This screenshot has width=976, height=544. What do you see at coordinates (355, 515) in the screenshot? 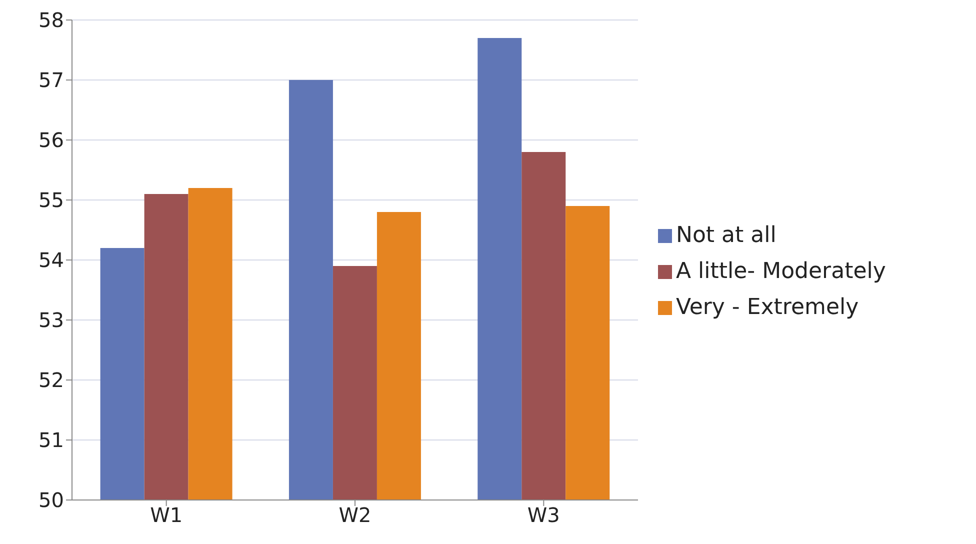
I see `x-tick-label: W2` at bounding box center [355, 515].